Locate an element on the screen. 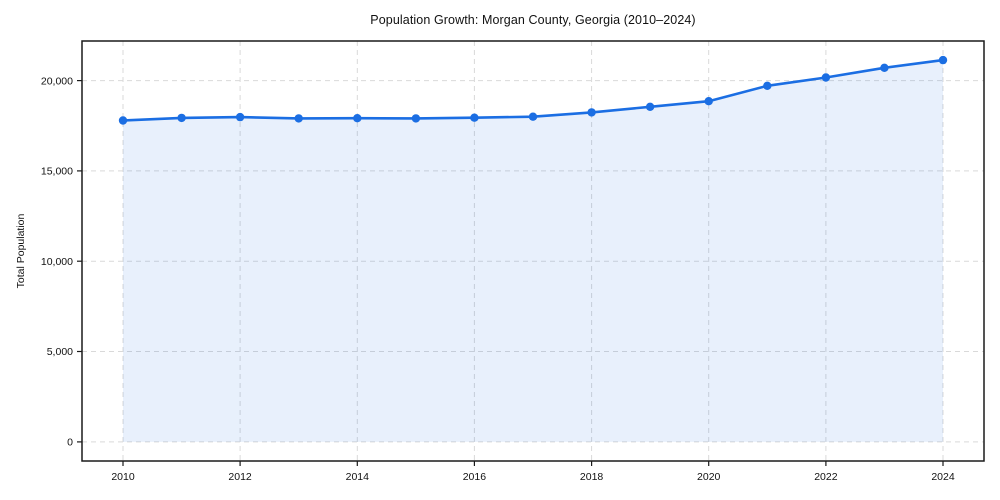 This screenshot has width=1000, height=500. x-tick-label: 2018 is located at coordinates (592, 477).